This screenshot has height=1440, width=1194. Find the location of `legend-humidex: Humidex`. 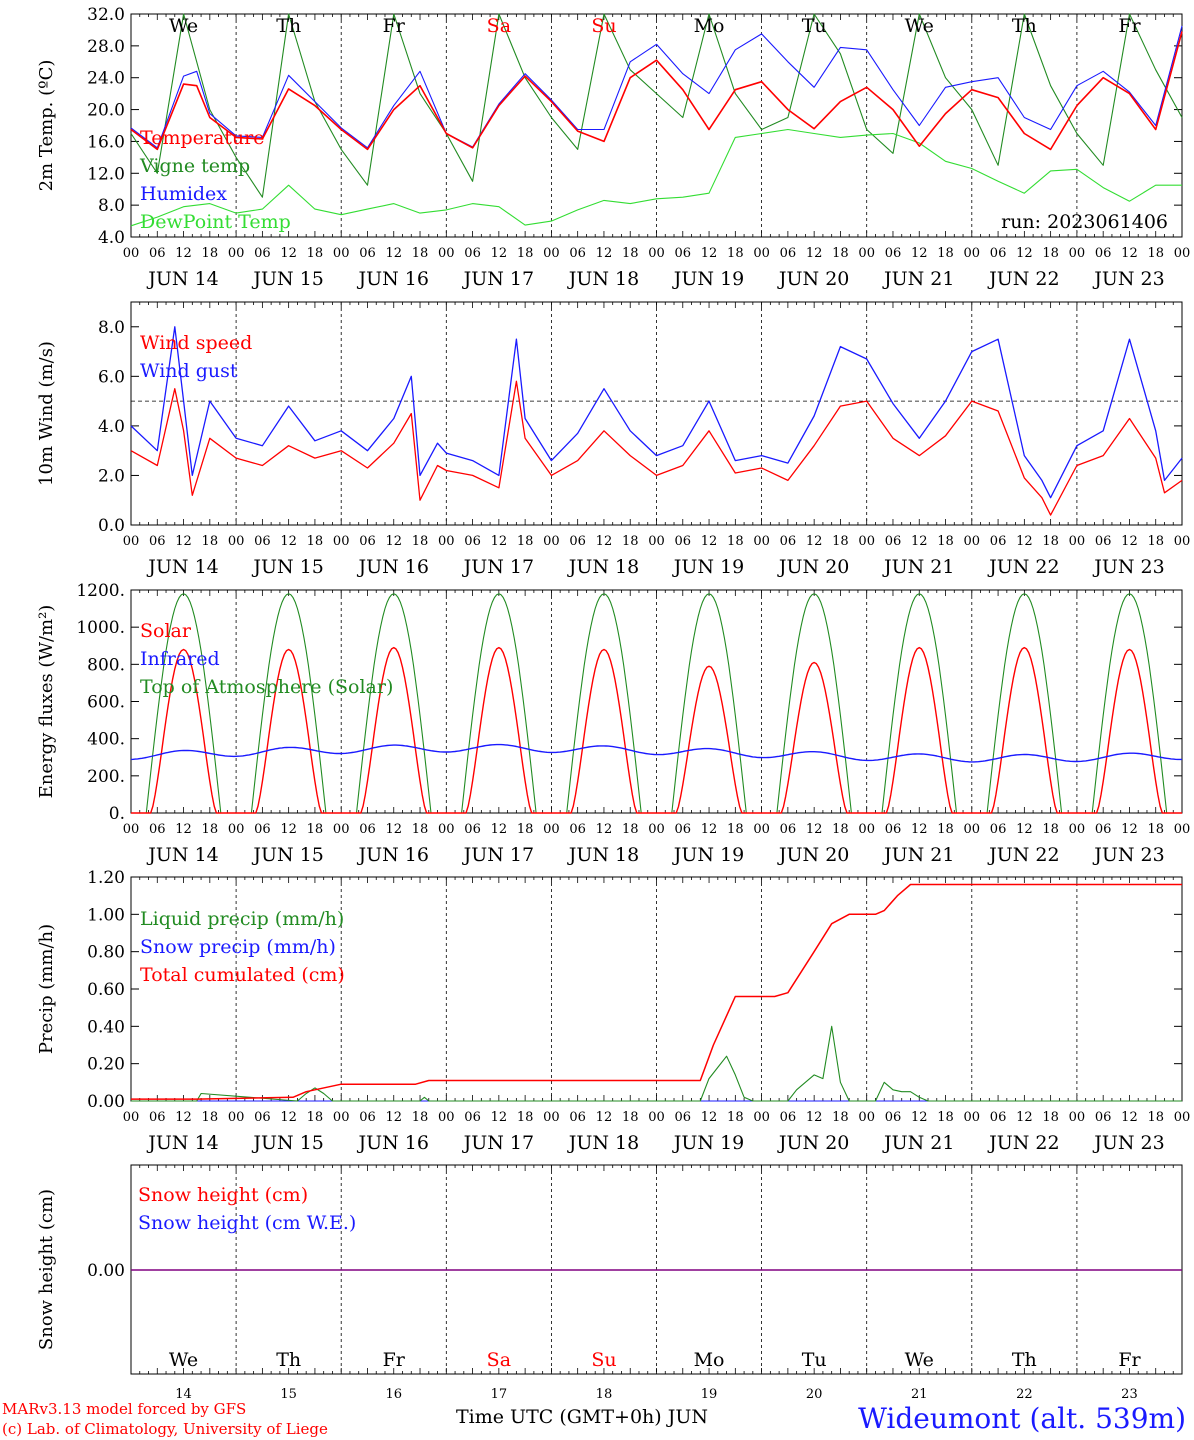

legend-humidex: Humidex is located at coordinates (183, 194).